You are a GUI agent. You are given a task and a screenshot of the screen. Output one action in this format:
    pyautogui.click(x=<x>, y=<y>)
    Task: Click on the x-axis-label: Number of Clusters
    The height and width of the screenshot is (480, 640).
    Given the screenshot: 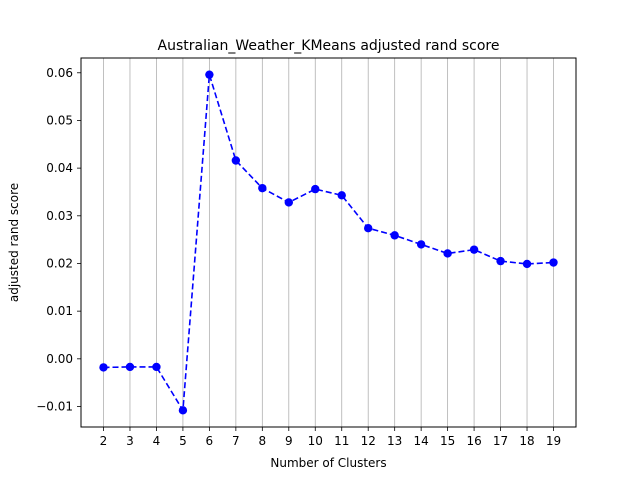 What is the action you would take?
    pyautogui.click(x=328, y=463)
    